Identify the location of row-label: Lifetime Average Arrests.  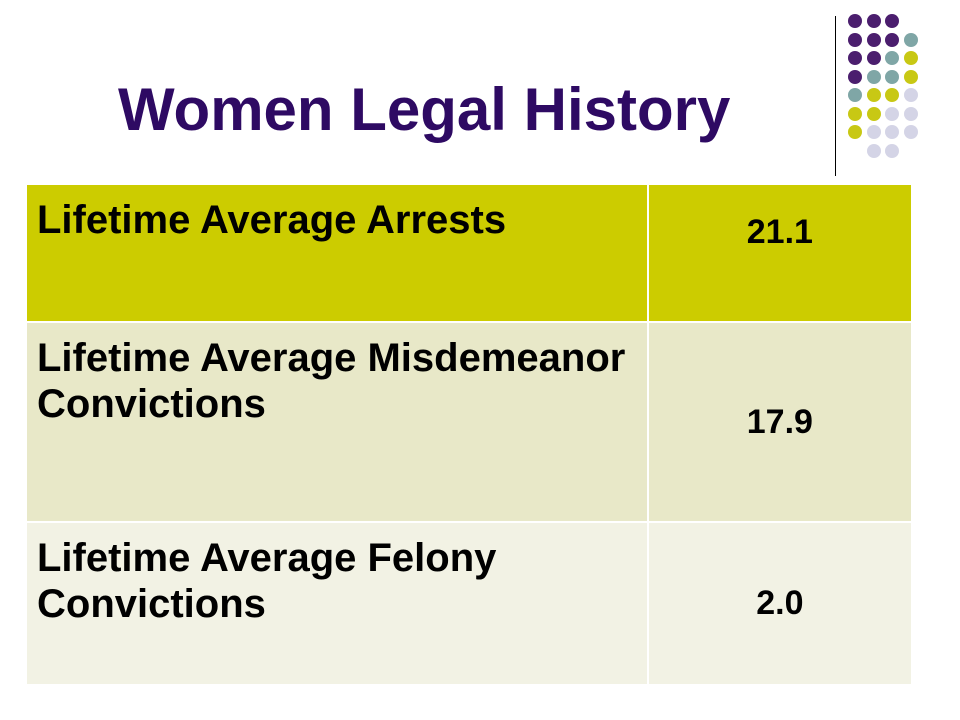
(337, 253).